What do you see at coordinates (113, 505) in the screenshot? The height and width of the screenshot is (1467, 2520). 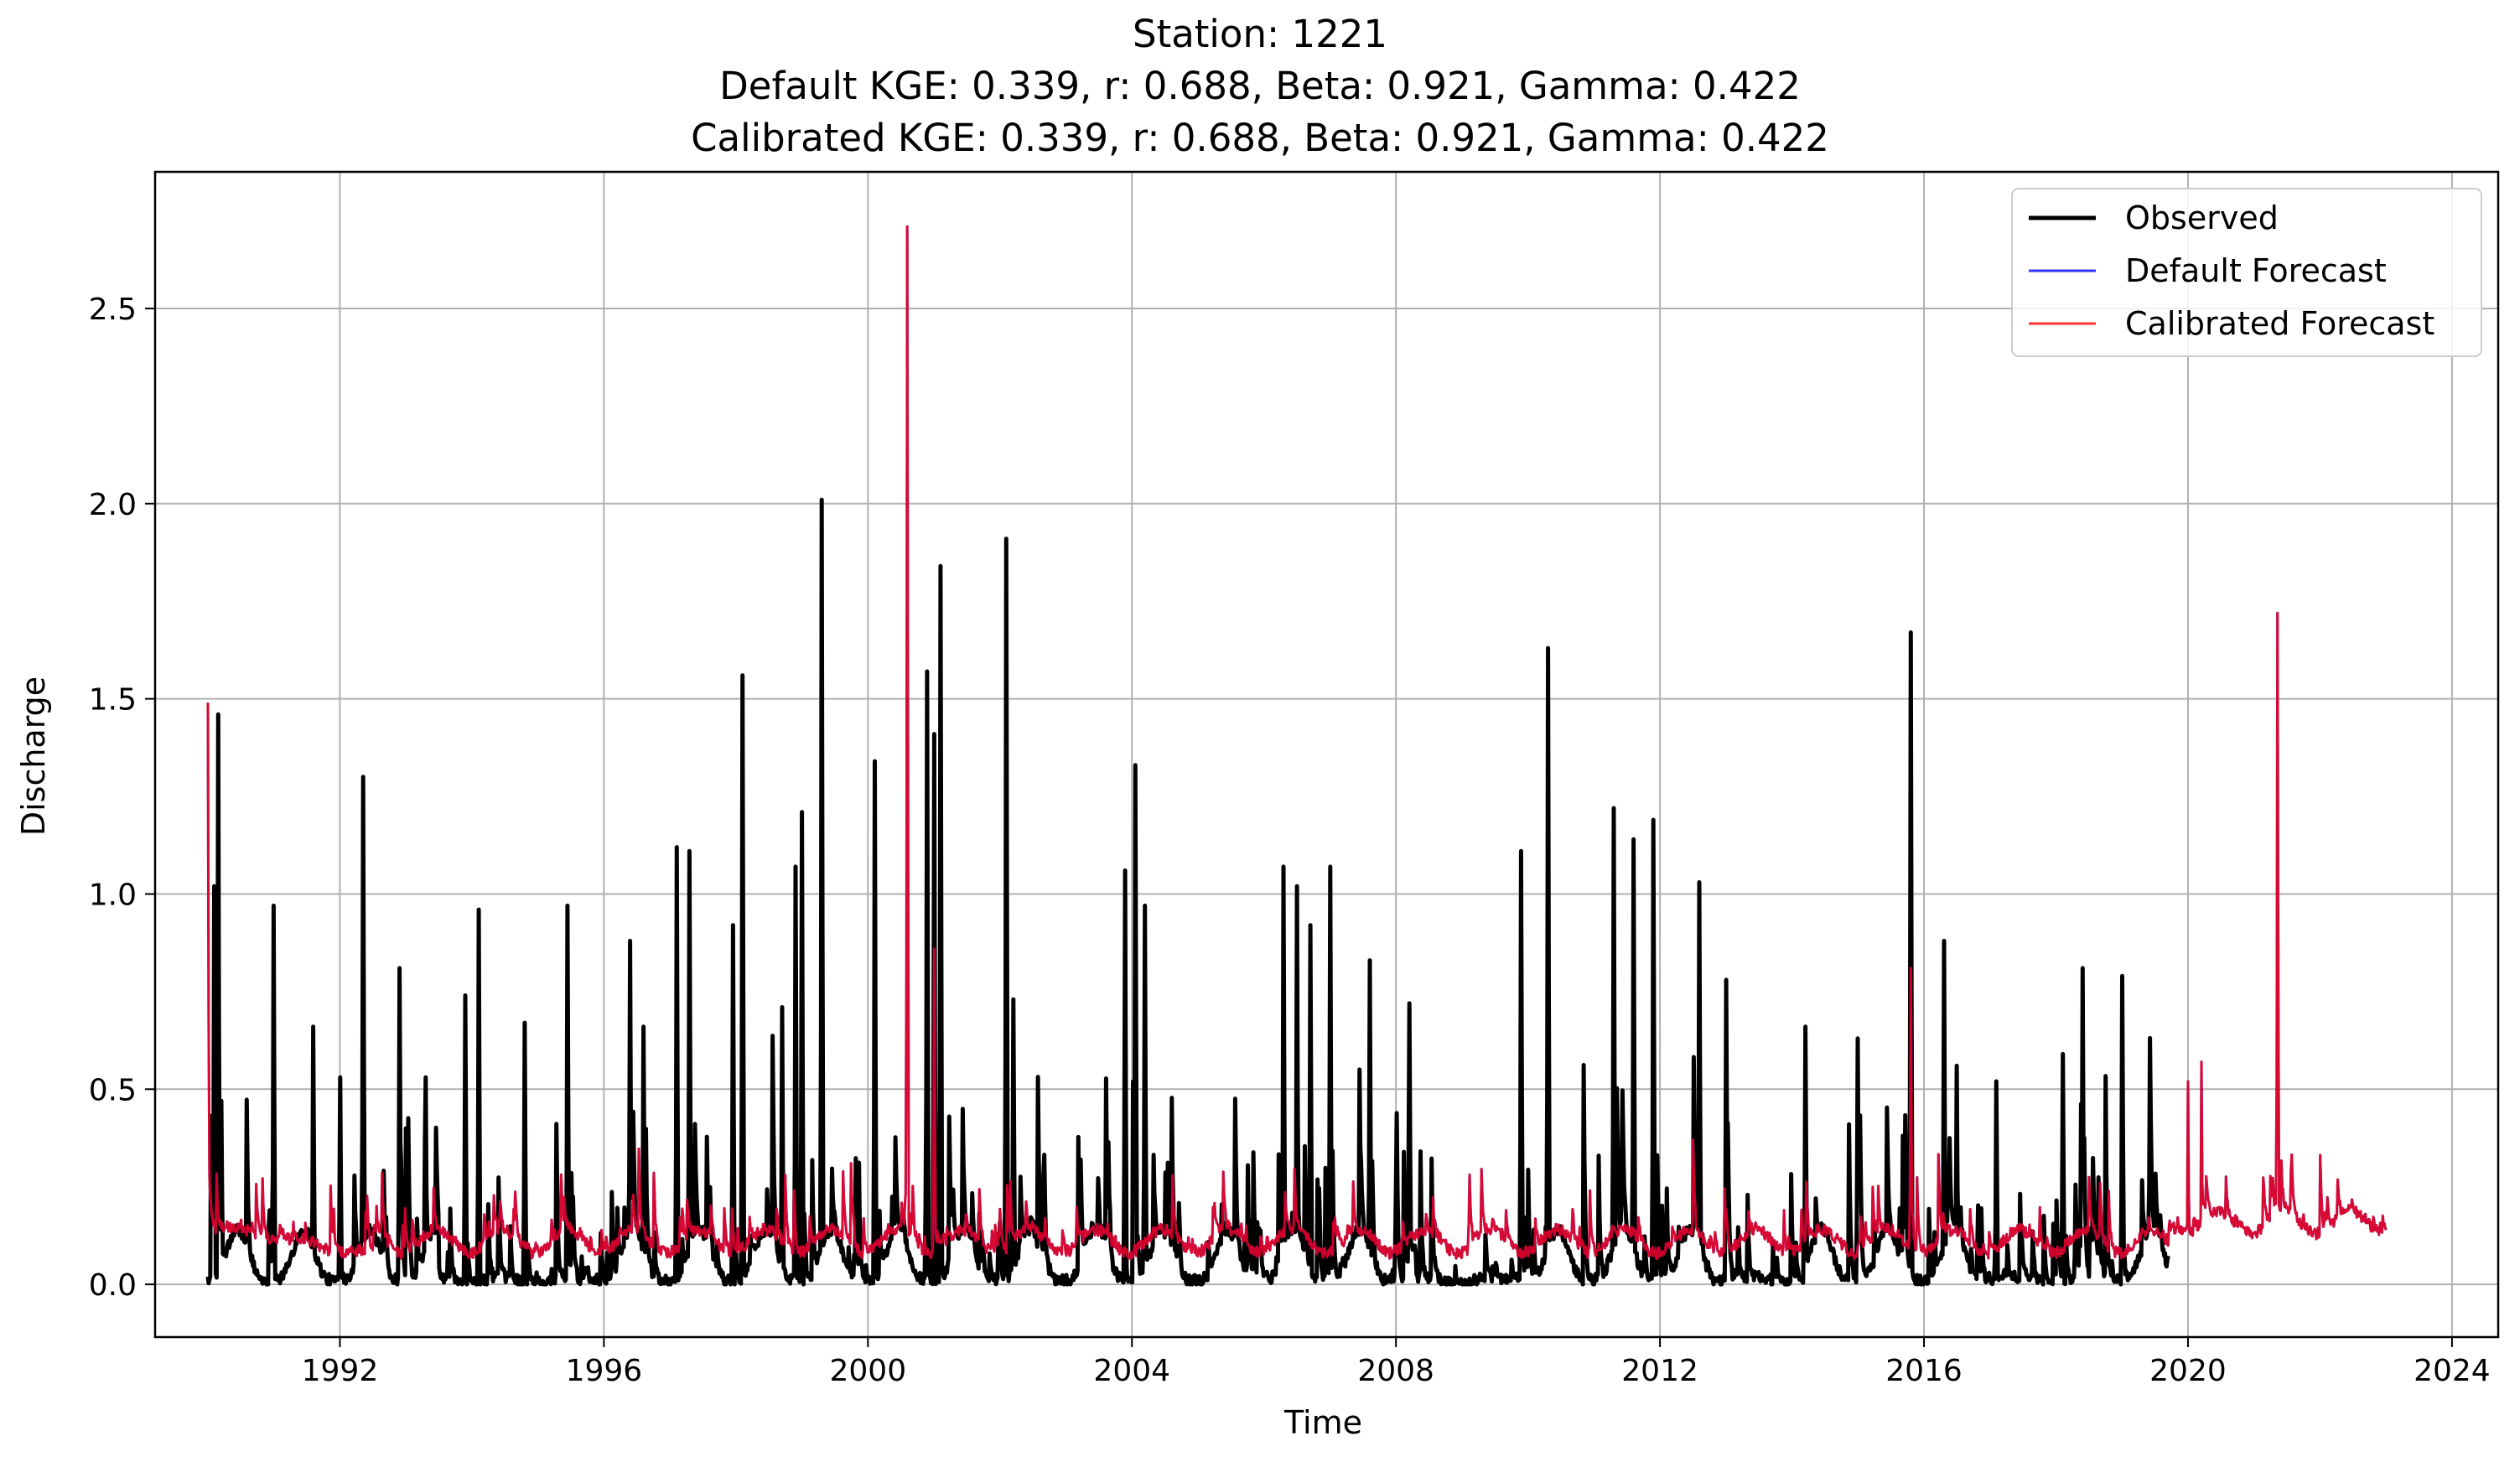 I see `y-tick-label: 2.0` at bounding box center [113, 505].